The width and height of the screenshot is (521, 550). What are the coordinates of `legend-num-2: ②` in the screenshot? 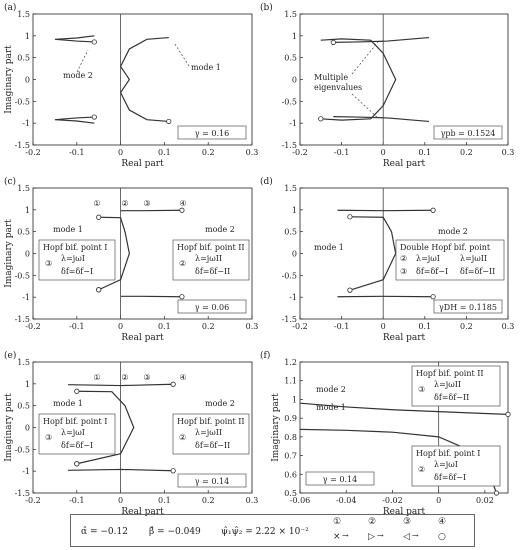 It's located at (372, 522).